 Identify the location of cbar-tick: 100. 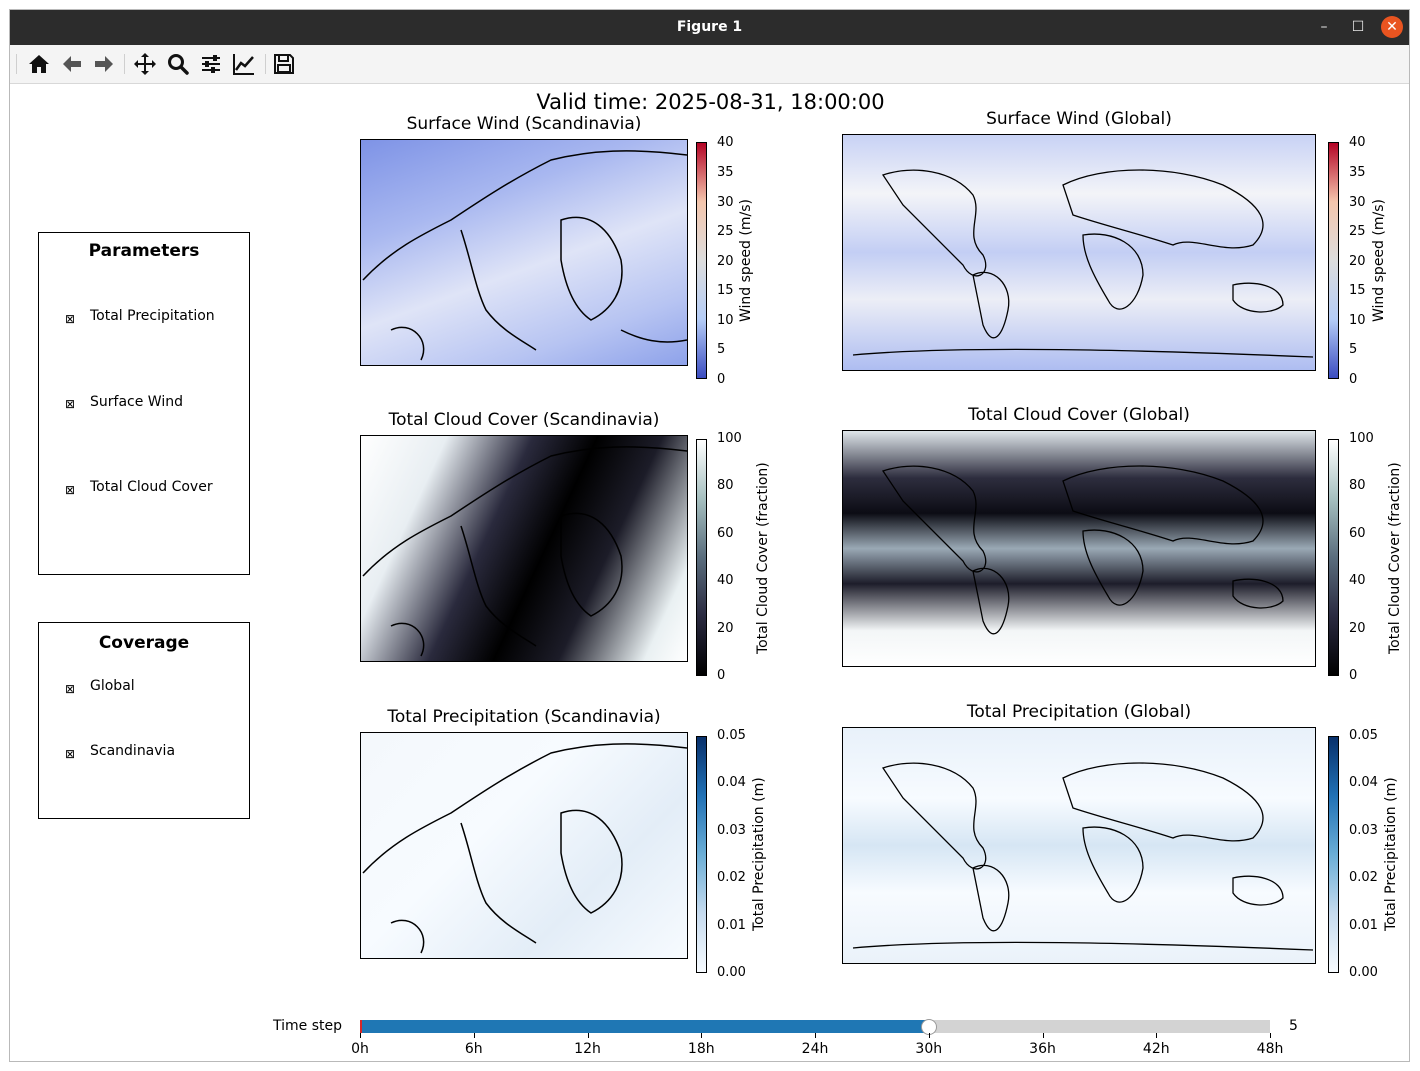
(729, 438).